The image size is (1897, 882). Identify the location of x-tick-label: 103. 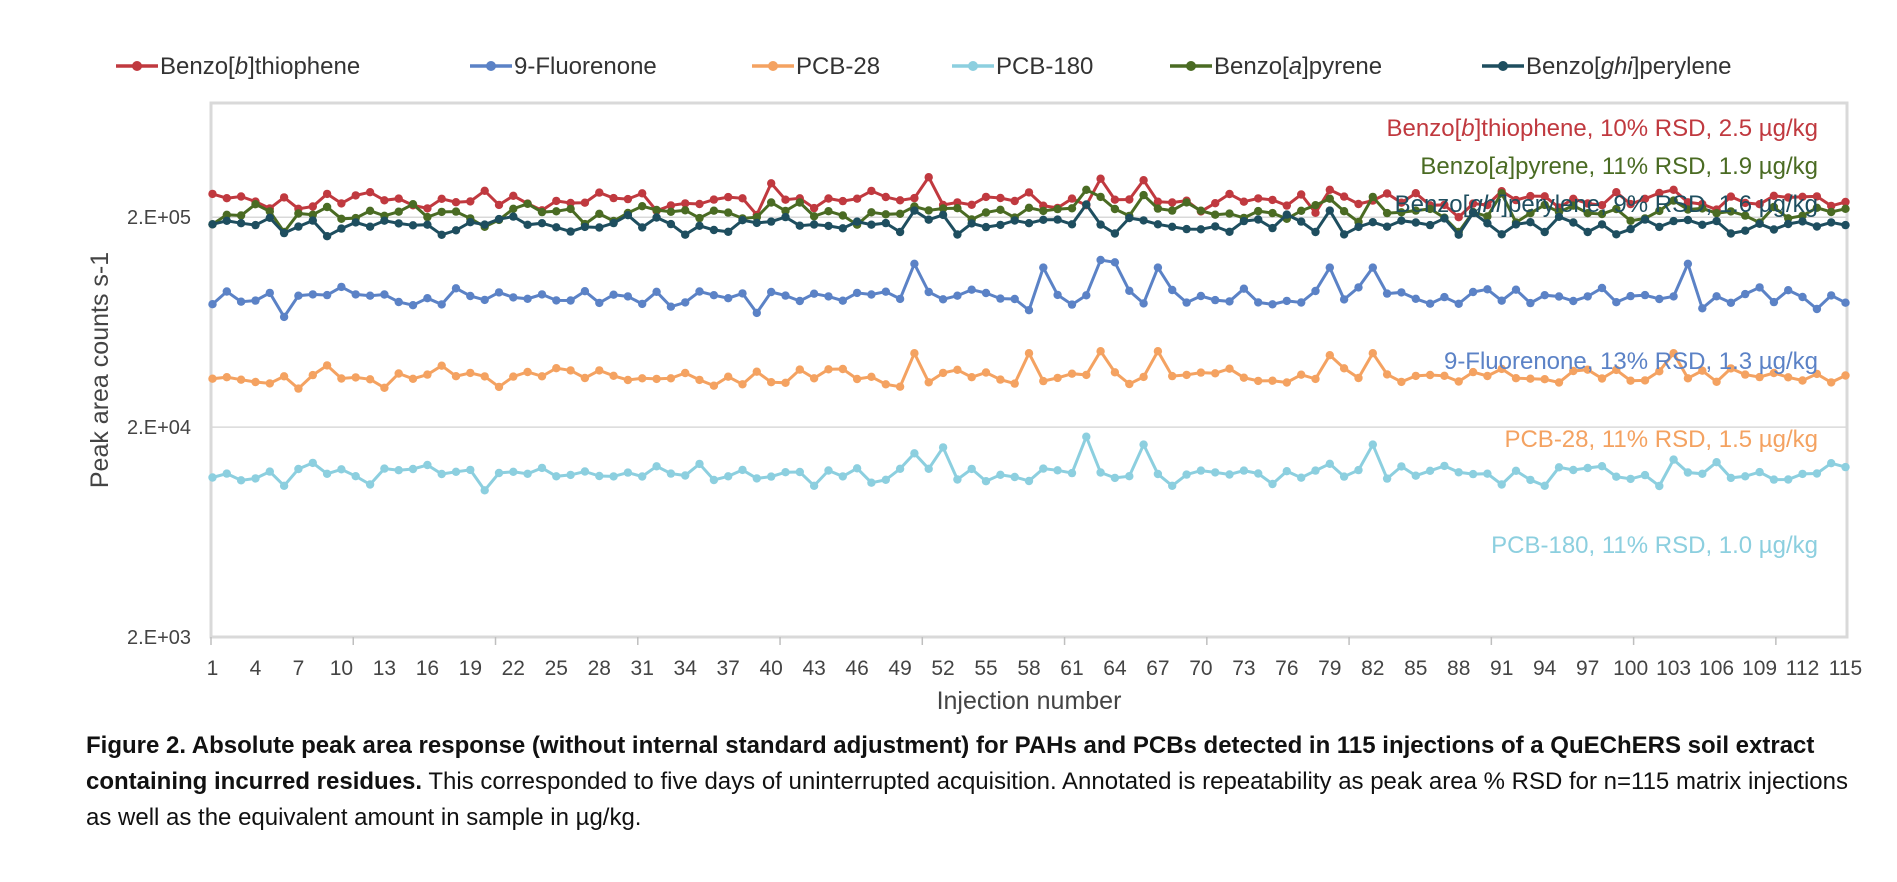
(1673, 668).